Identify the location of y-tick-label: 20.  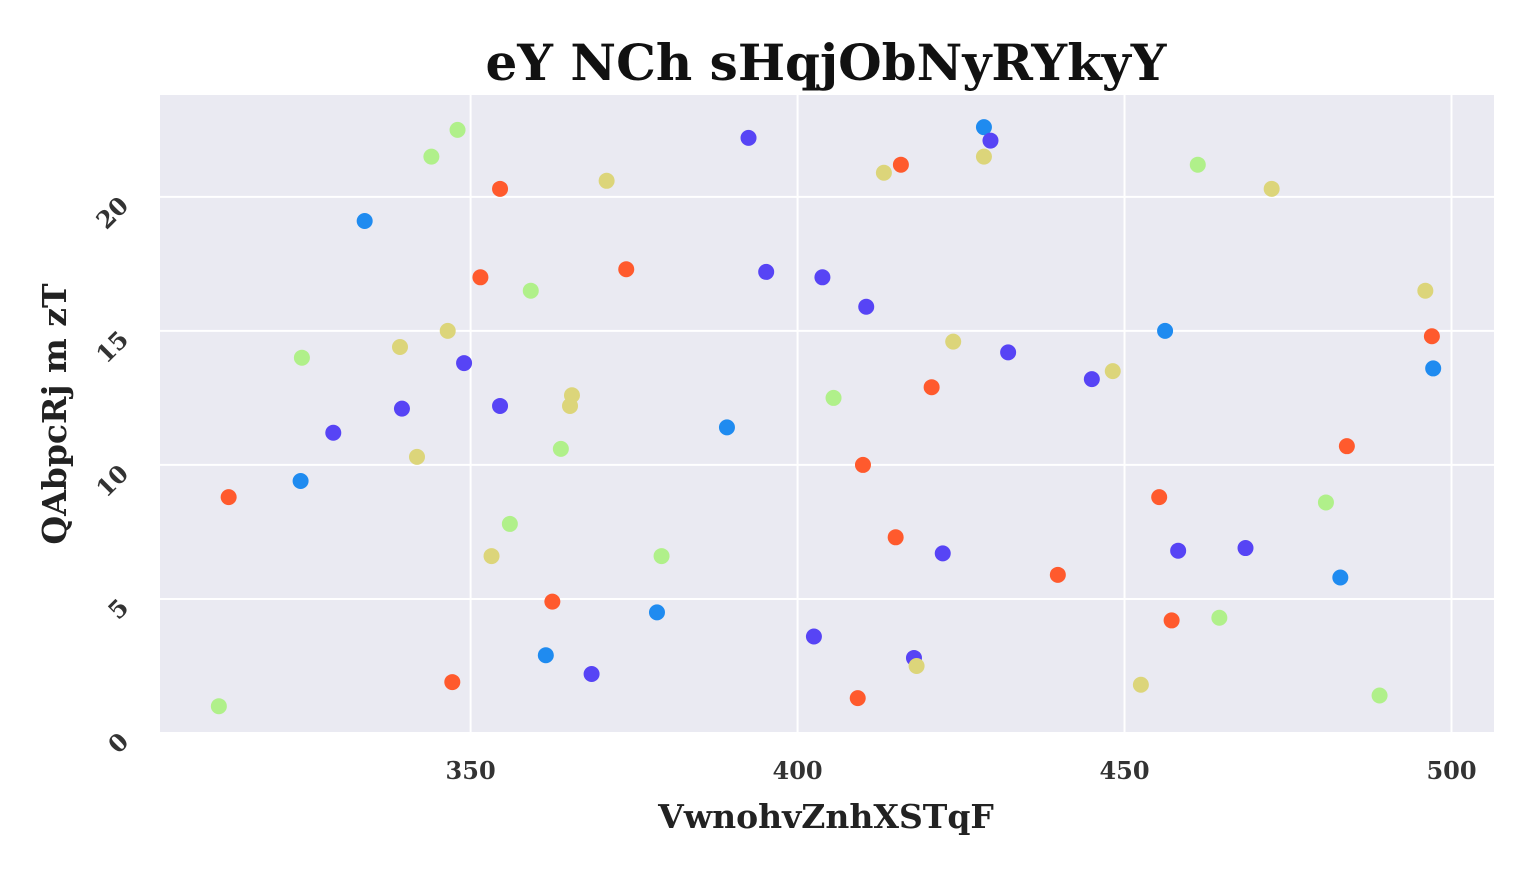
(112, 213).